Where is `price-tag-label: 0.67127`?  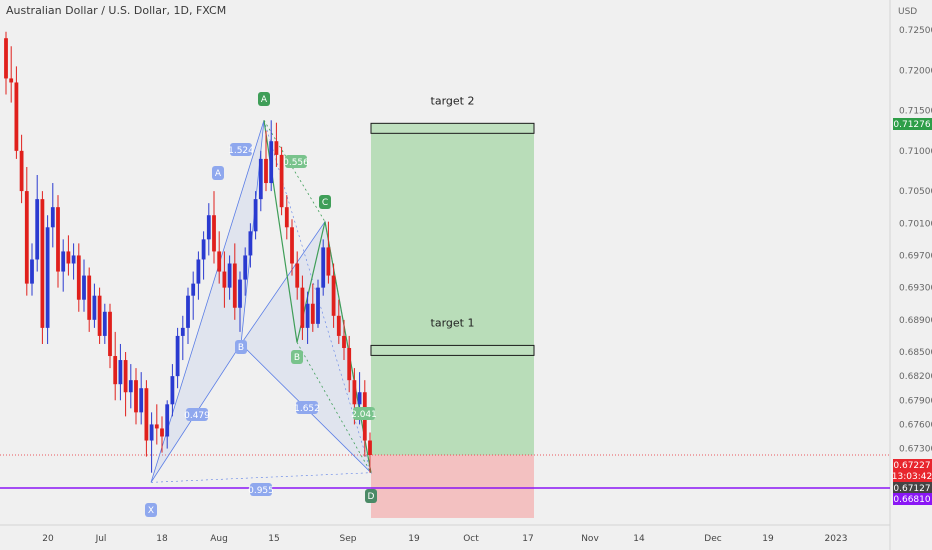
price-tag-label: 0.67127 is located at coordinates (911, 489).